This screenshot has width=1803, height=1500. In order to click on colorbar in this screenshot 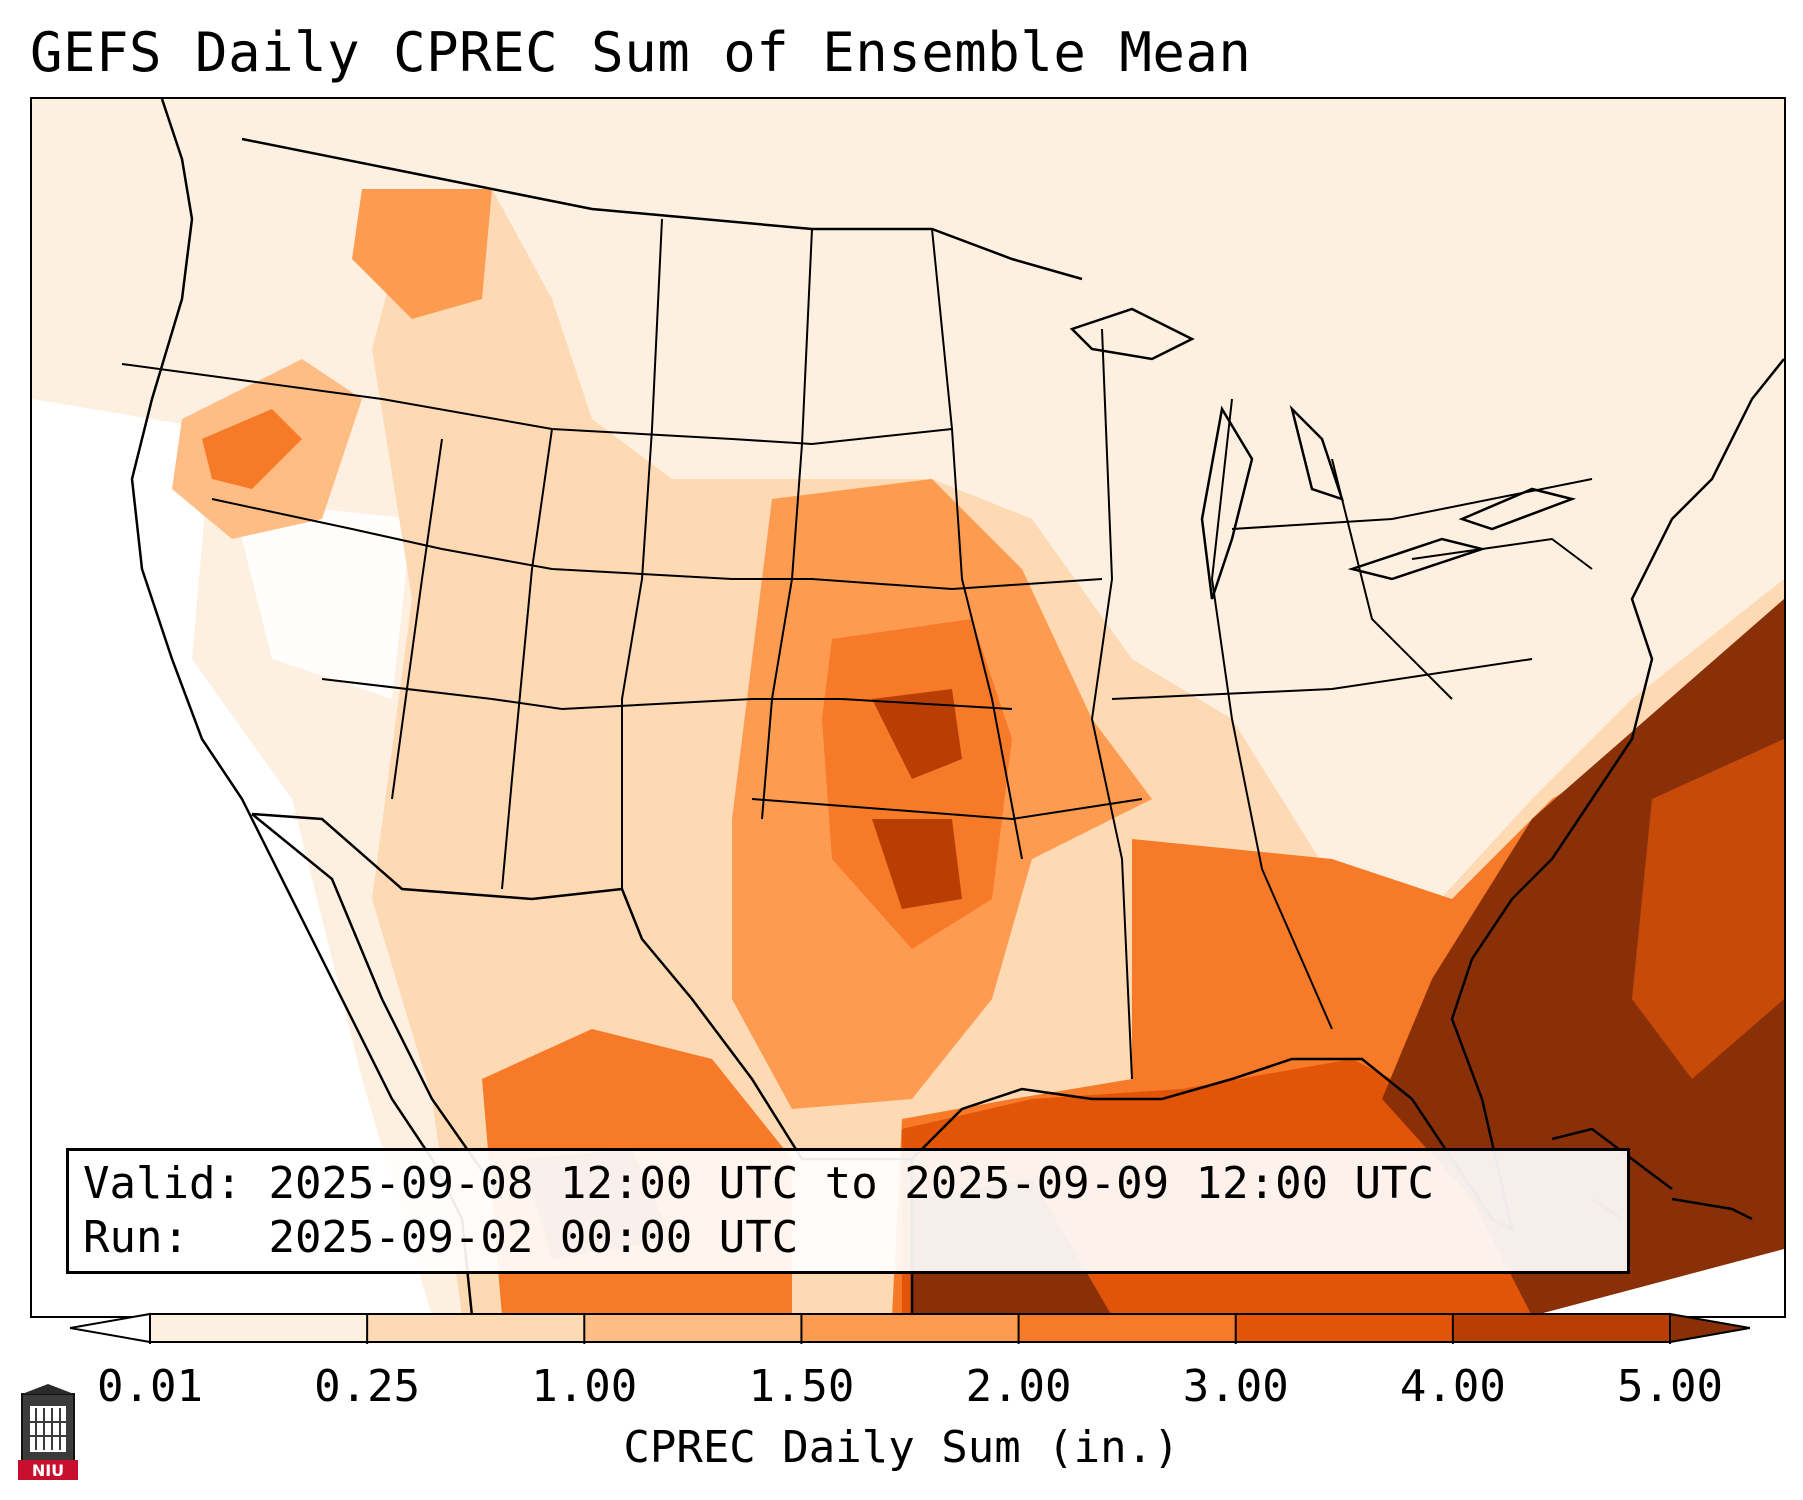, I will do `click(910, 1328)`.